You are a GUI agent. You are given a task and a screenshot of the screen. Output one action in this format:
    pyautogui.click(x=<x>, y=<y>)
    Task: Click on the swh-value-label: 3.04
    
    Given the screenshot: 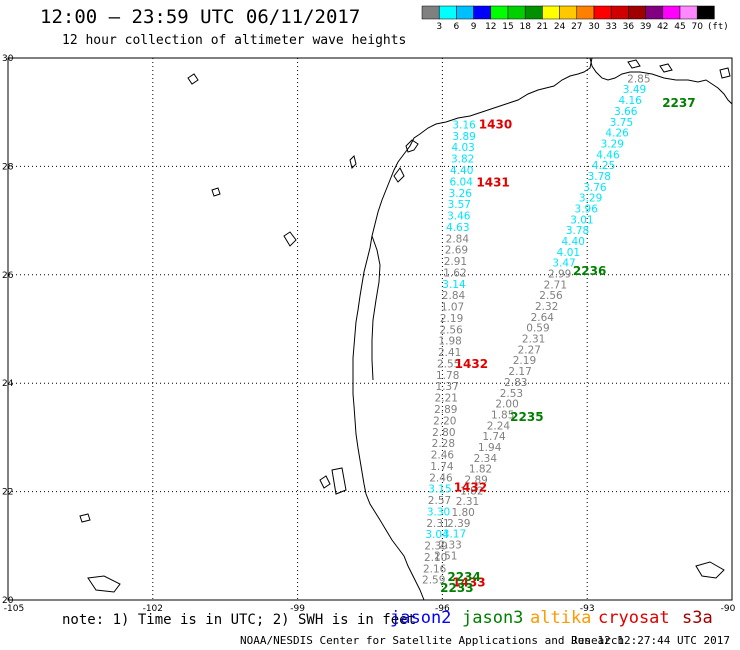 What is the action you would take?
    pyautogui.click(x=437, y=535)
    